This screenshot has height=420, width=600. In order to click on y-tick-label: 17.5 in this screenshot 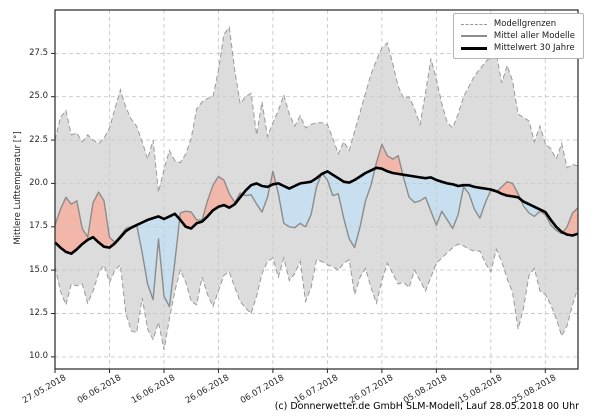, I will do `click(38, 226)`.